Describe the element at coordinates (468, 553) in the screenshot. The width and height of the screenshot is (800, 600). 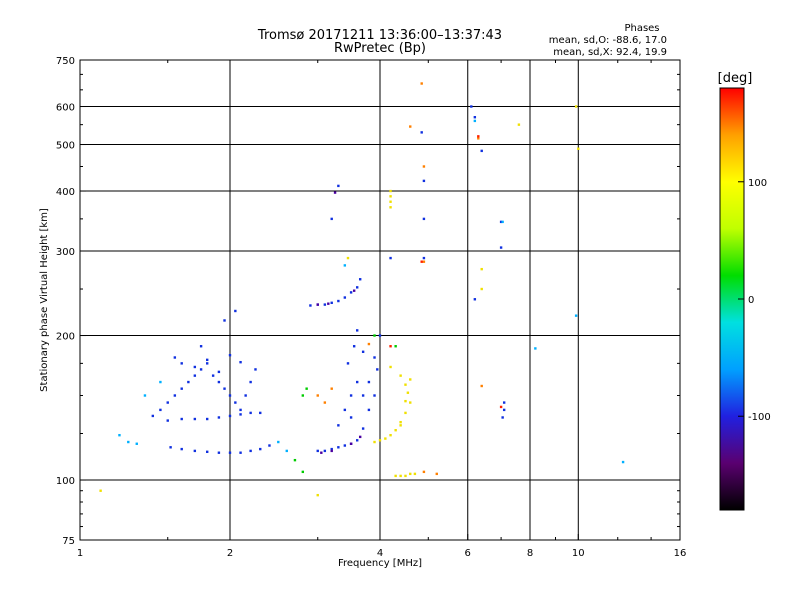
I see `x-tick-label: 6` at that location.